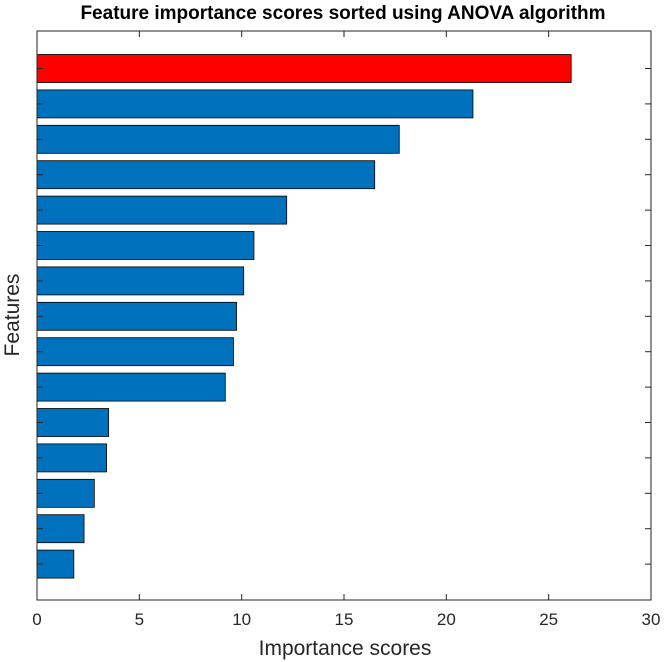  Describe the element at coordinates (446, 619) in the screenshot. I see `x-tick-label-20: 20` at that location.